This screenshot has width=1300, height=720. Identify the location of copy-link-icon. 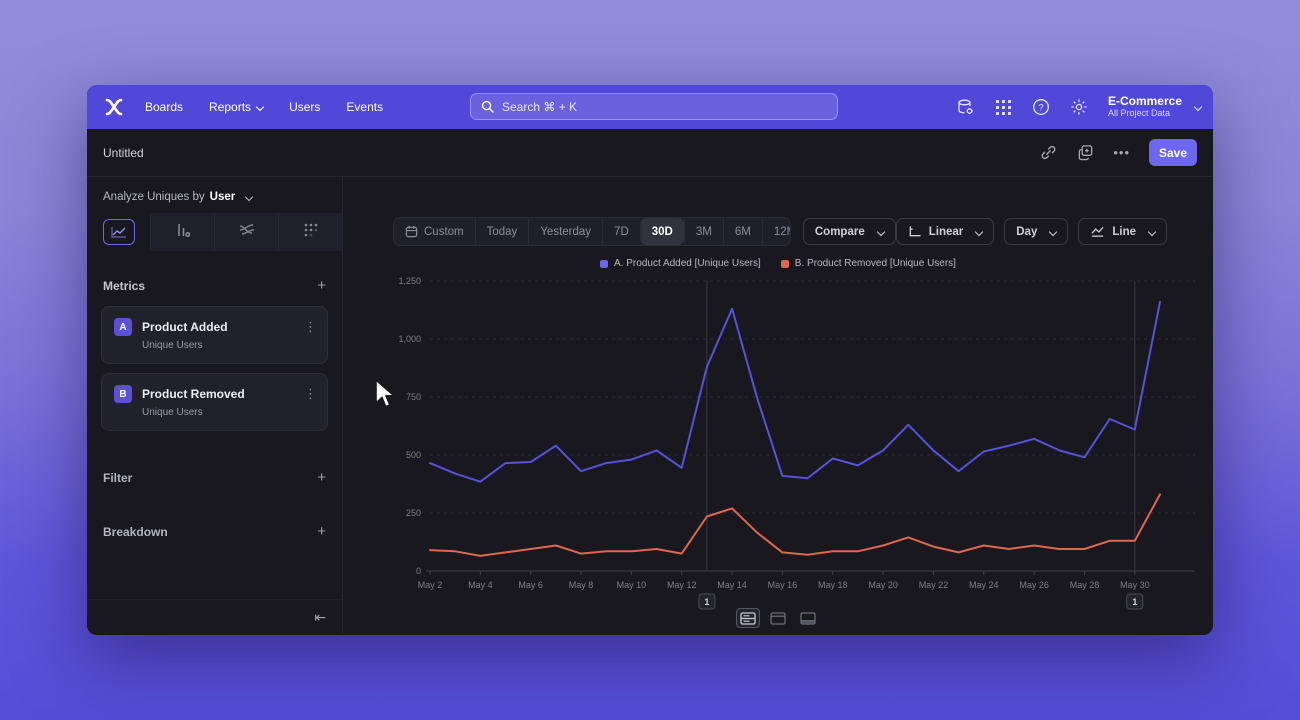
(1048, 153).